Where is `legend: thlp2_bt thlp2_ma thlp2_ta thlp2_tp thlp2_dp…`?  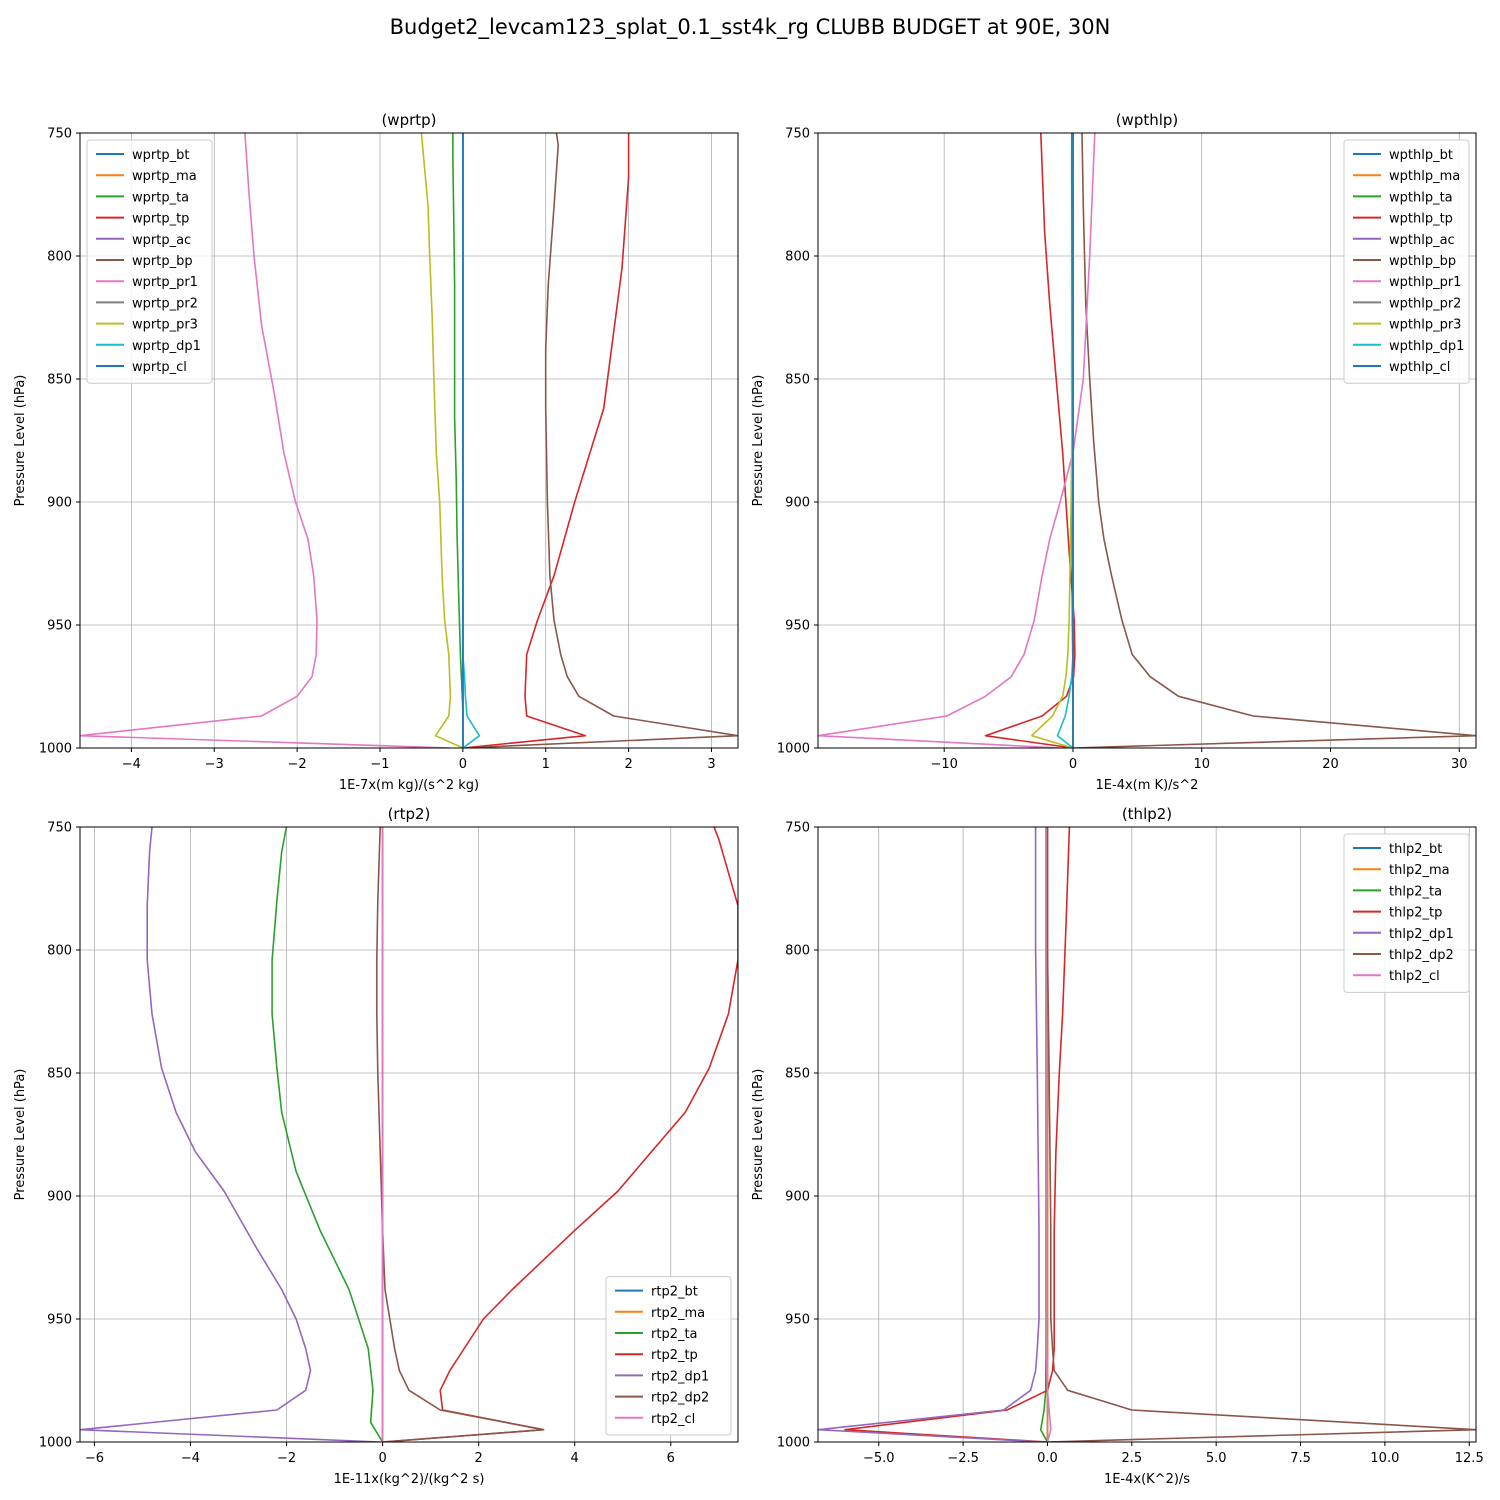
legend: thlp2_bt thlp2_ma thlp2_ta thlp2_tp thlp2_dp… is located at coordinates (1406, 913).